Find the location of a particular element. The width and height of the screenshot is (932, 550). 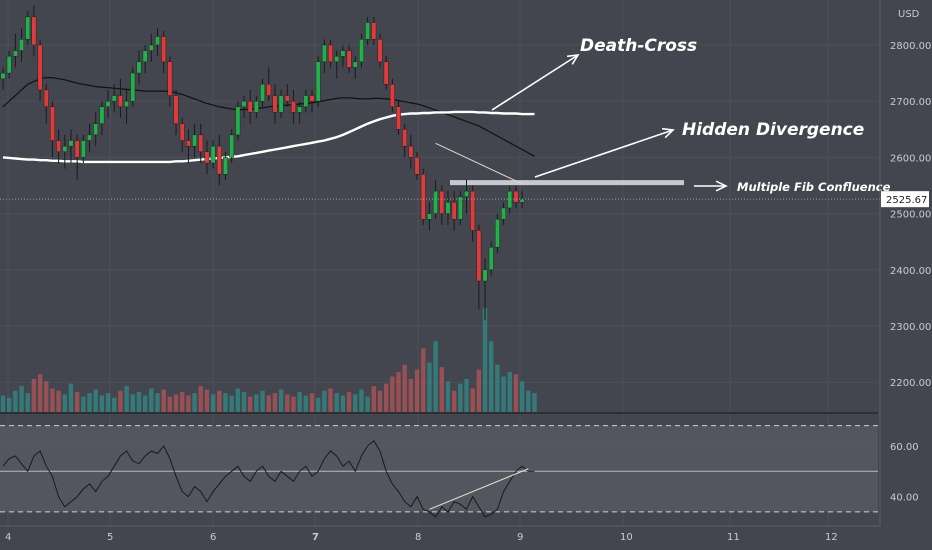

last-price-tag is located at coordinates (905, 199).